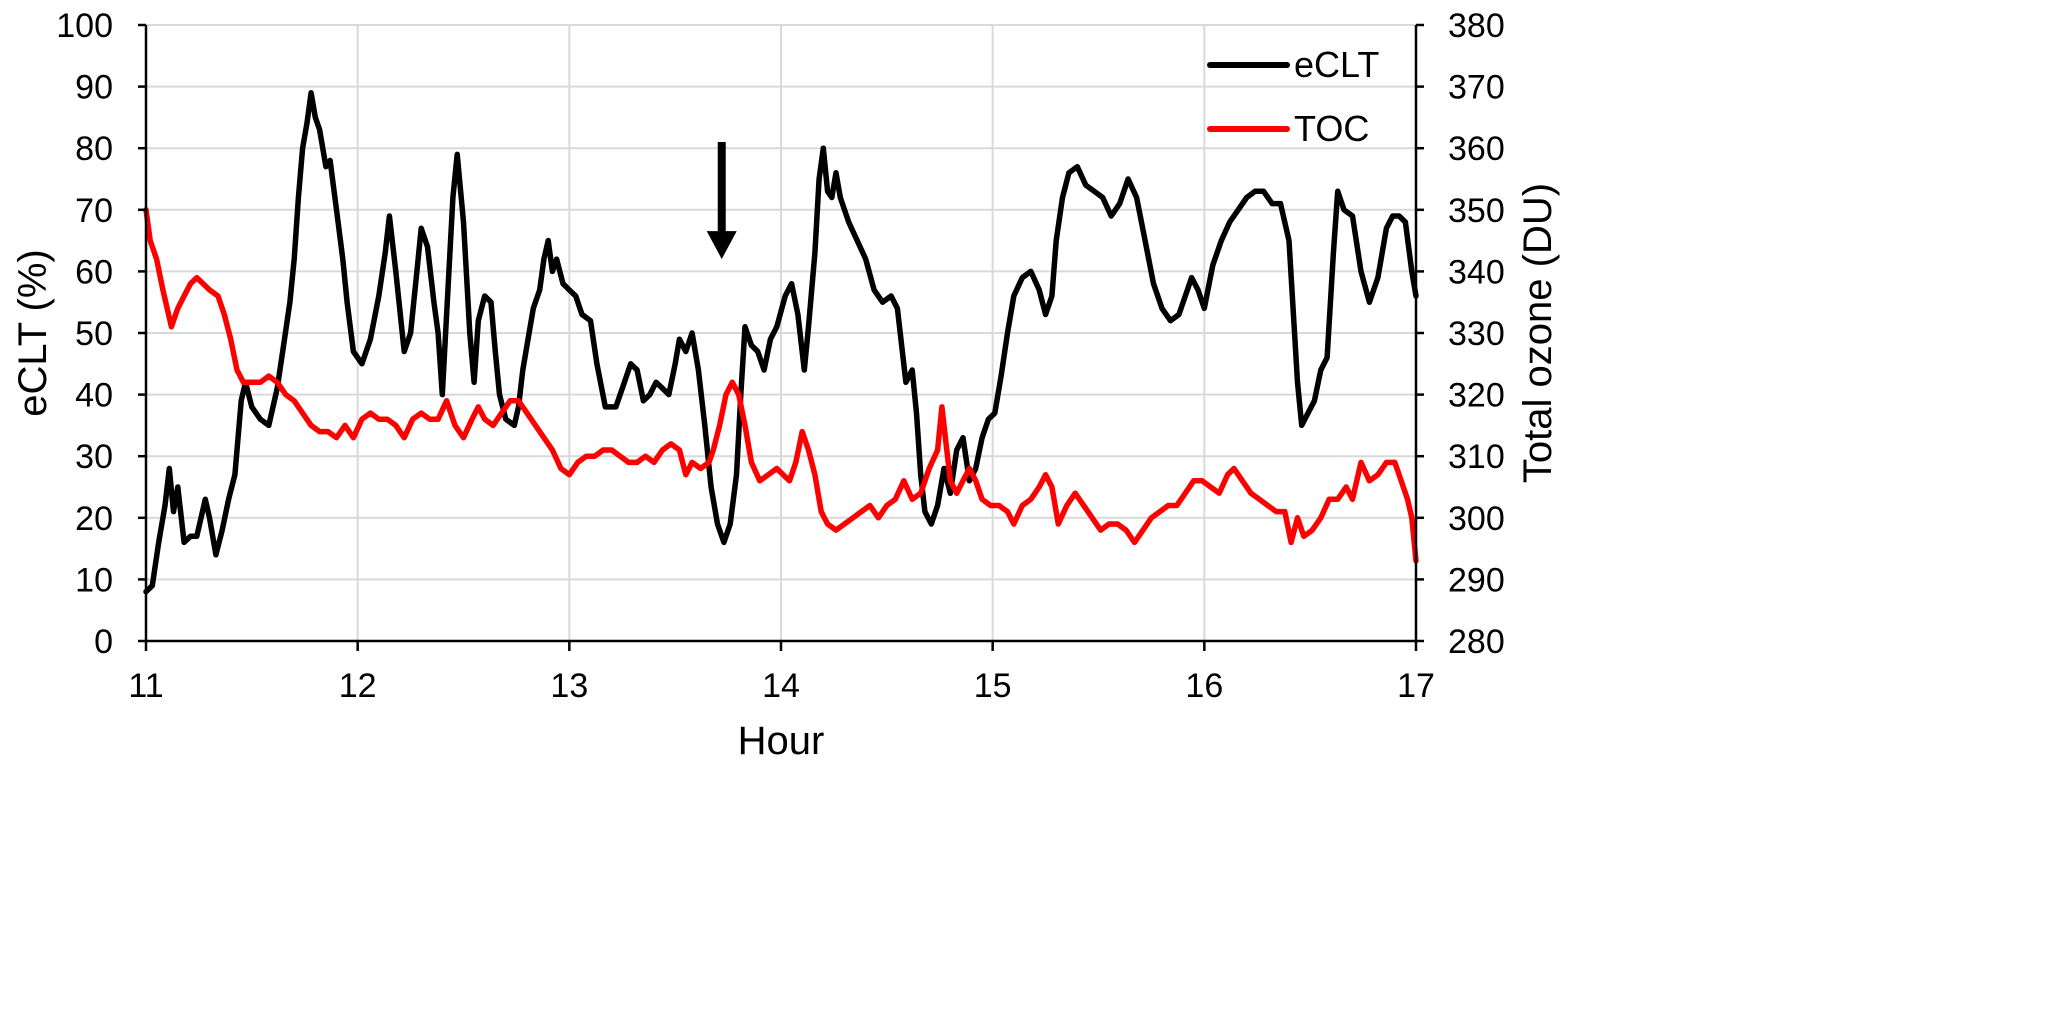  I want to click on y-axis-right-title: Total ozone (DU), so click(1538, 333).